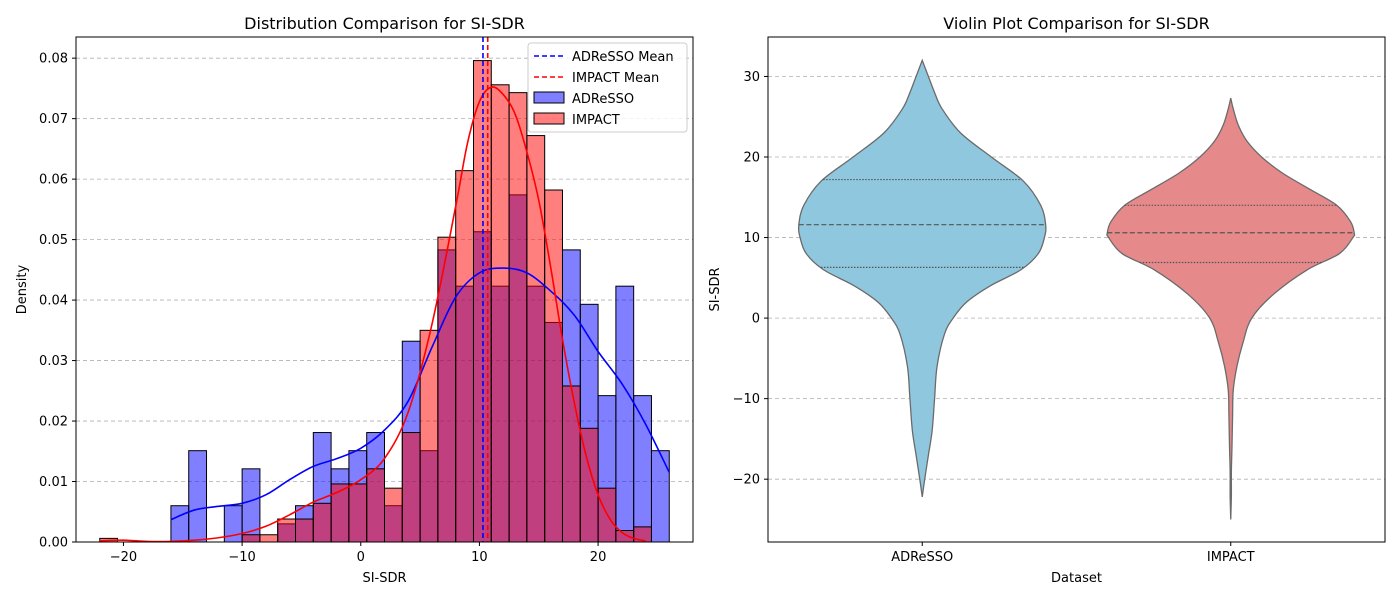 Image resolution: width=1400 pixels, height=600 pixels. Describe the element at coordinates (549, 118) in the screenshot. I see `legend-impact-swatch` at that location.